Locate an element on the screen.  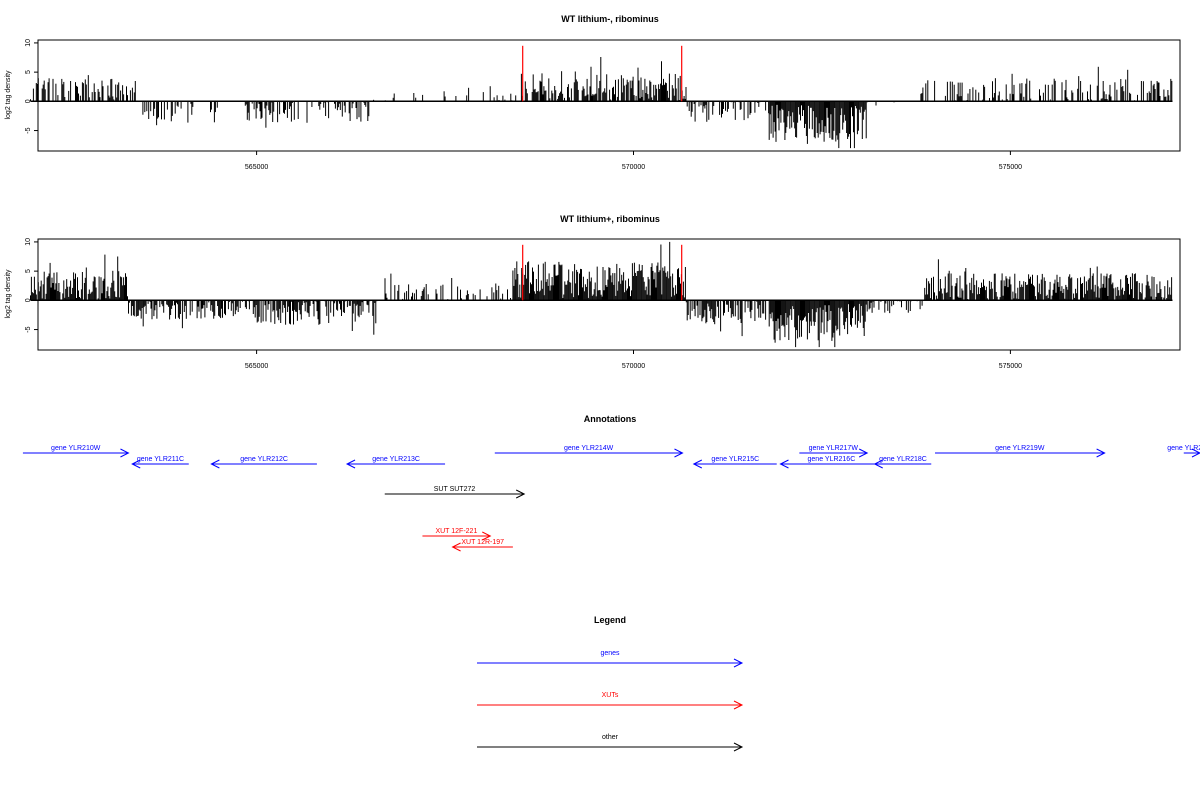
legend-item: XUTs is located at coordinates (610, 701).